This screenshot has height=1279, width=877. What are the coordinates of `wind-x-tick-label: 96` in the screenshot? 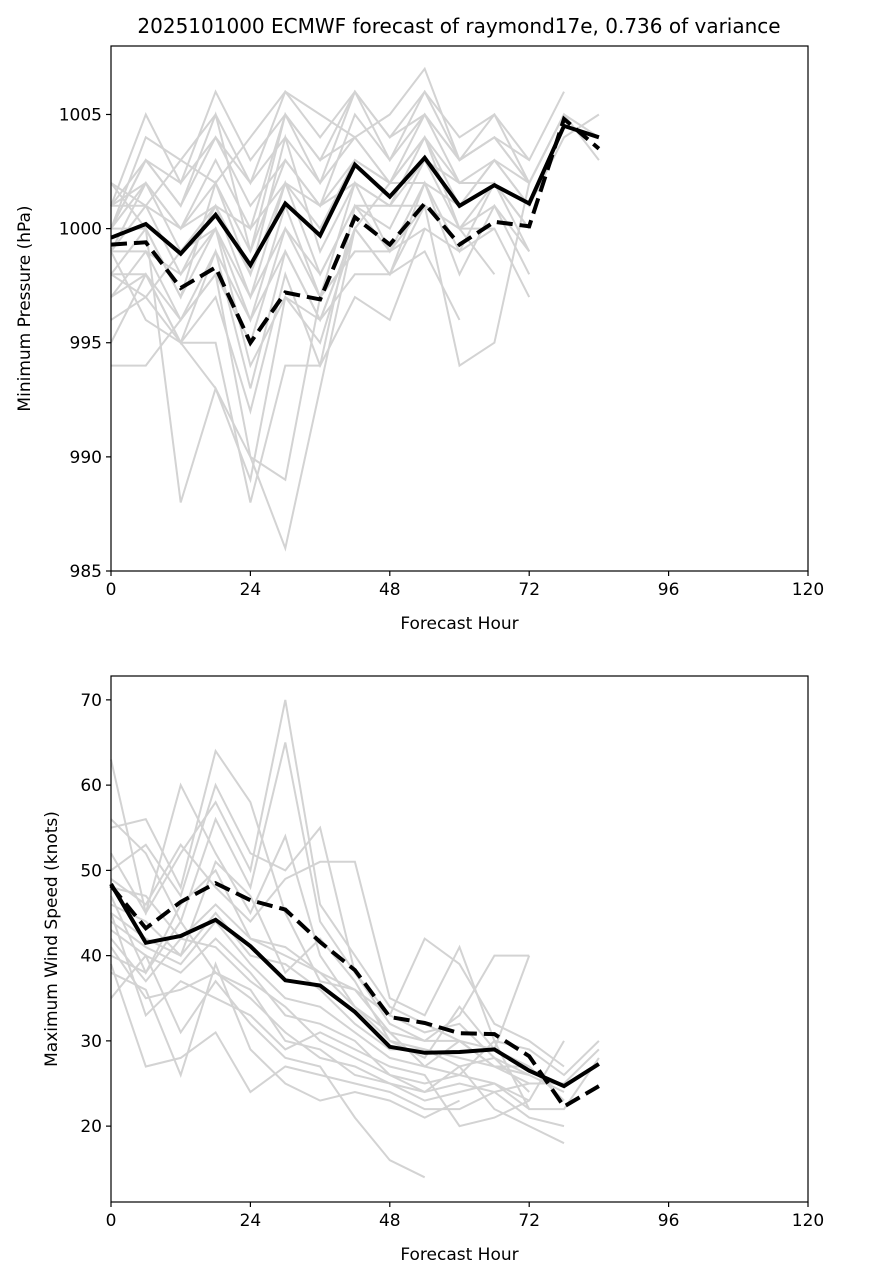 It's located at (669, 1221).